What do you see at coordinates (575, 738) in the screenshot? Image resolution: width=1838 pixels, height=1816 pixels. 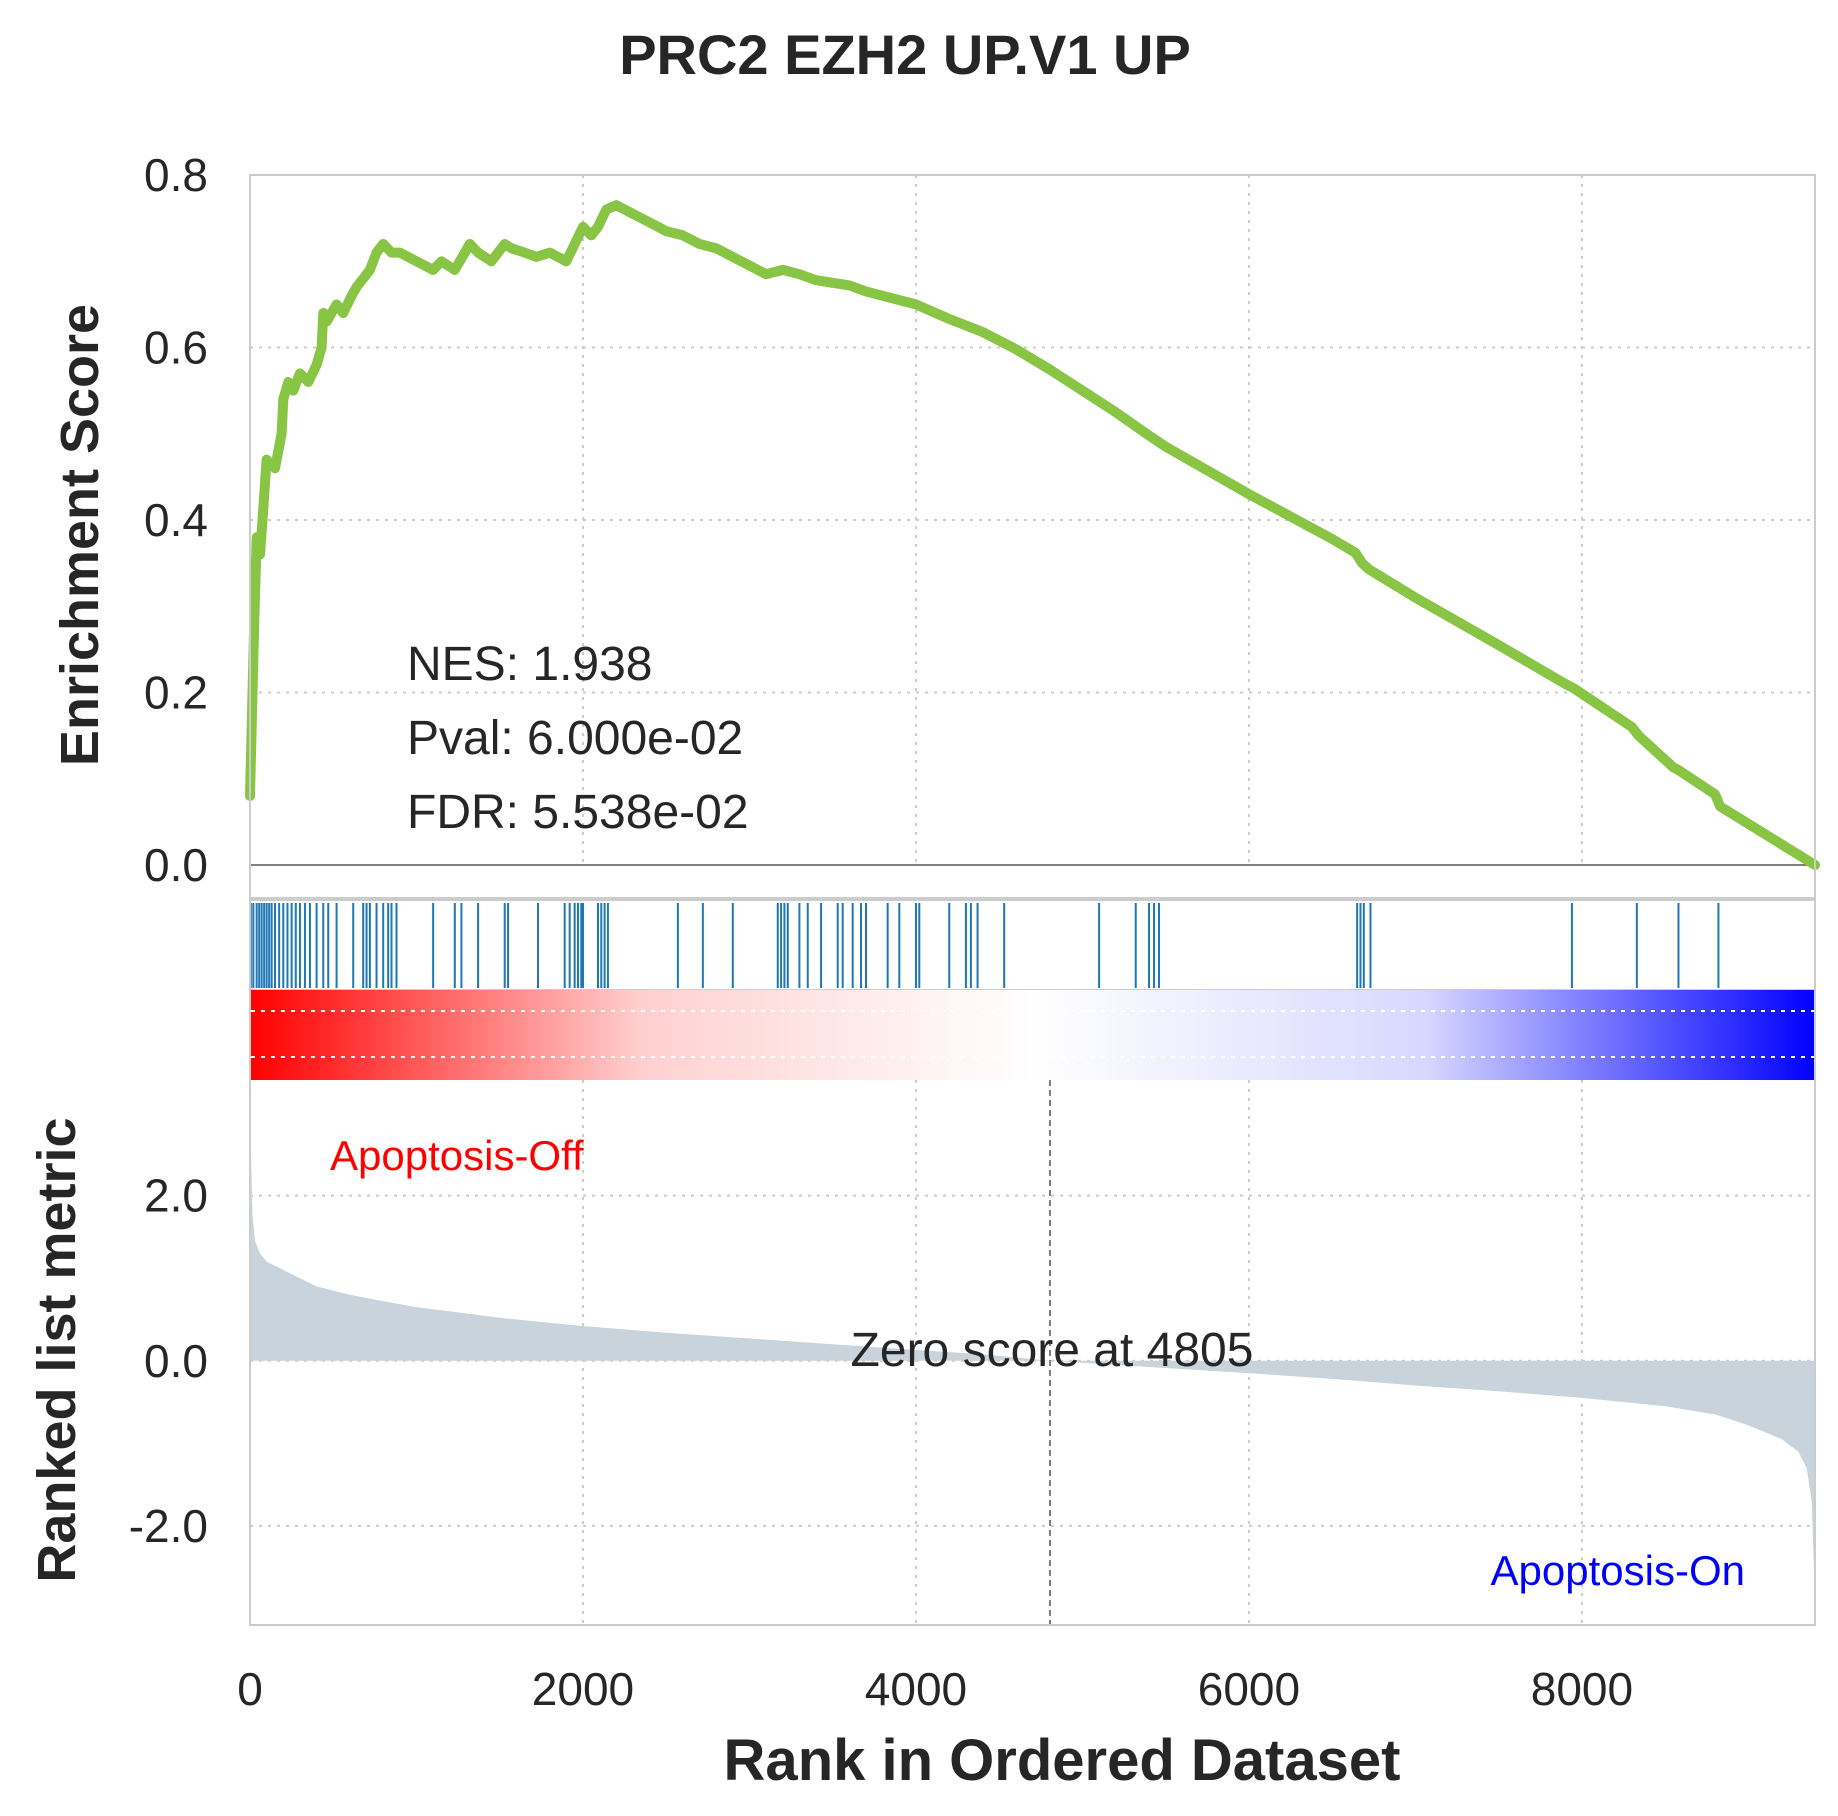 I see `pval-annotation: Pval: 6.000e-02` at bounding box center [575, 738].